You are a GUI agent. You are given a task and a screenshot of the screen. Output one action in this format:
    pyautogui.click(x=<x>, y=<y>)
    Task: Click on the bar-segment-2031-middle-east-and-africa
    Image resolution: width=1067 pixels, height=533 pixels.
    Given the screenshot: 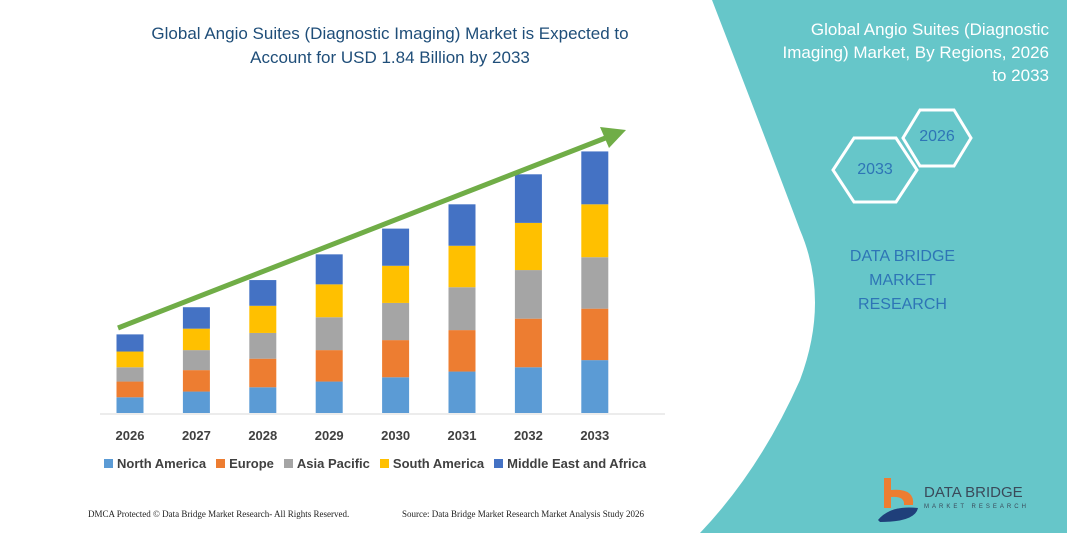 What is the action you would take?
    pyautogui.click(x=462, y=225)
    